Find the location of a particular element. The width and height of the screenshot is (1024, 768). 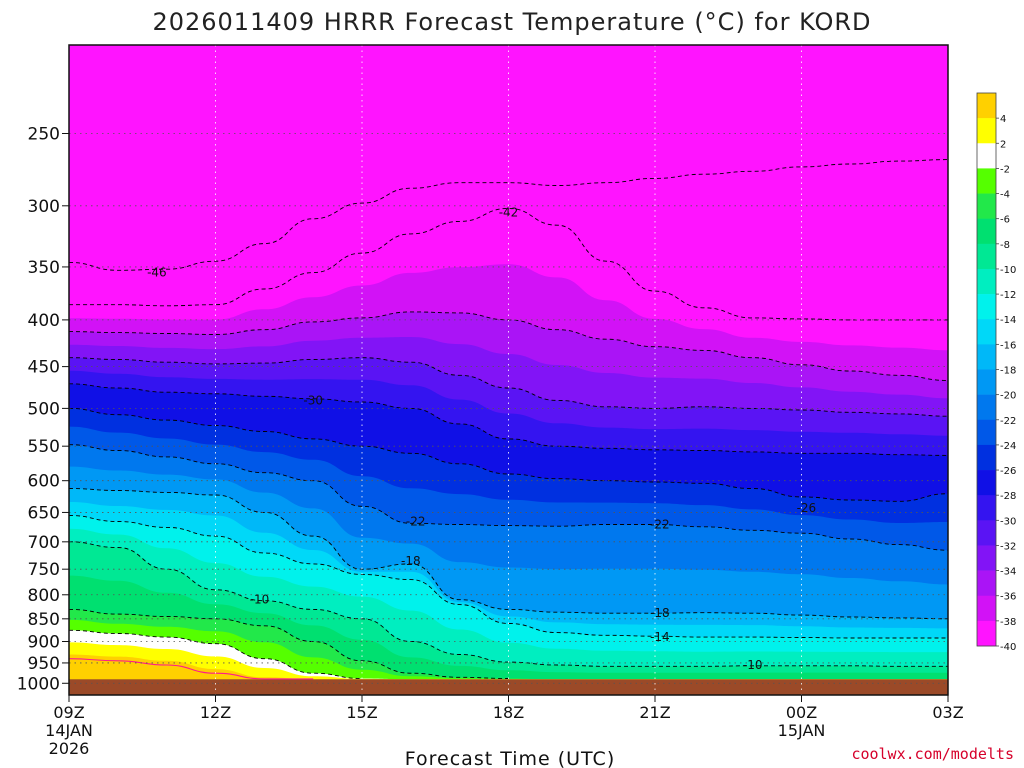

y-tick-label: 900 is located at coordinates (44, 642).